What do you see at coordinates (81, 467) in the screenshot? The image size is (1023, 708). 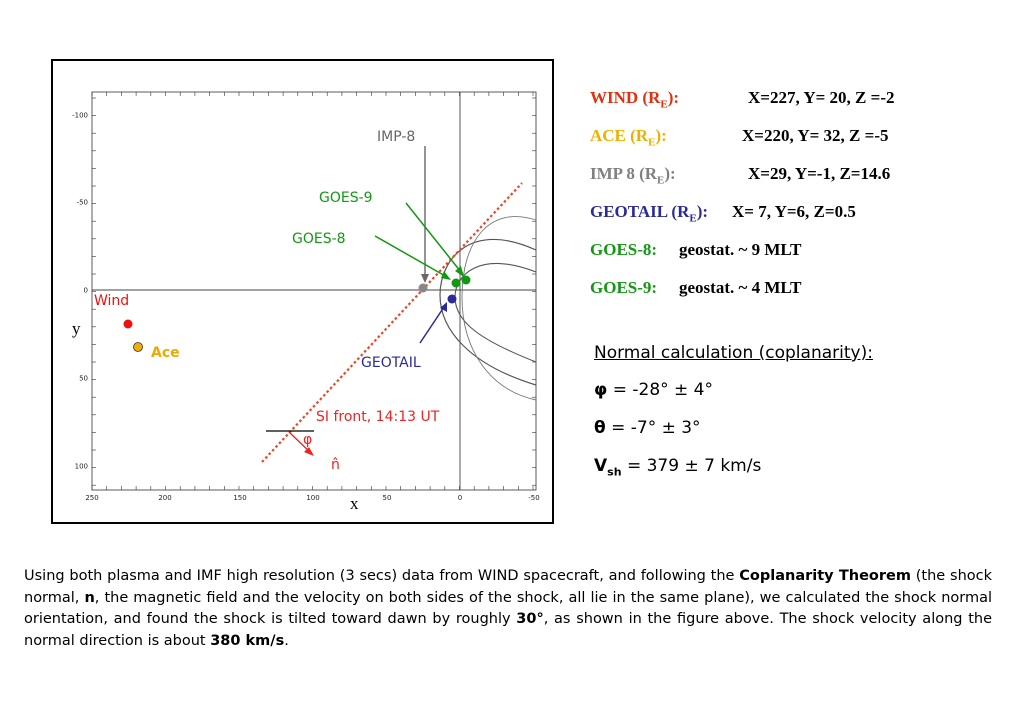 I see `y-tick-label: 100` at bounding box center [81, 467].